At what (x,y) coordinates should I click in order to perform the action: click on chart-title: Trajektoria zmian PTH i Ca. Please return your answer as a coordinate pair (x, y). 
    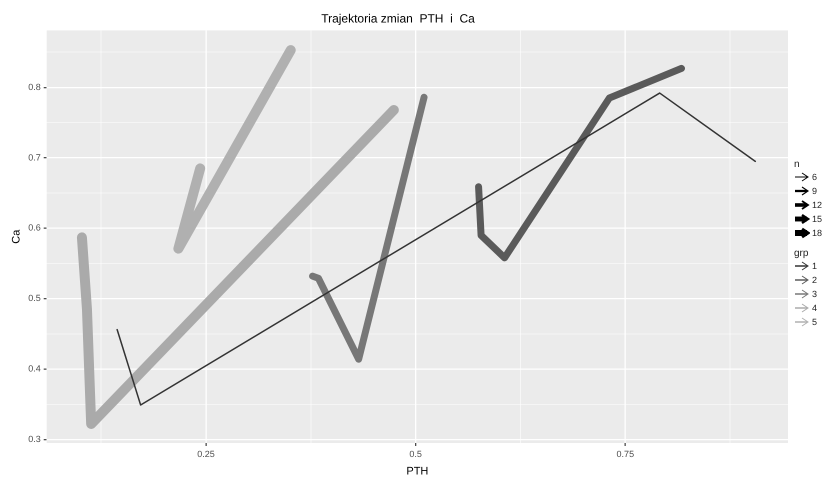
    Looking at the image, I should click on (398, 19).